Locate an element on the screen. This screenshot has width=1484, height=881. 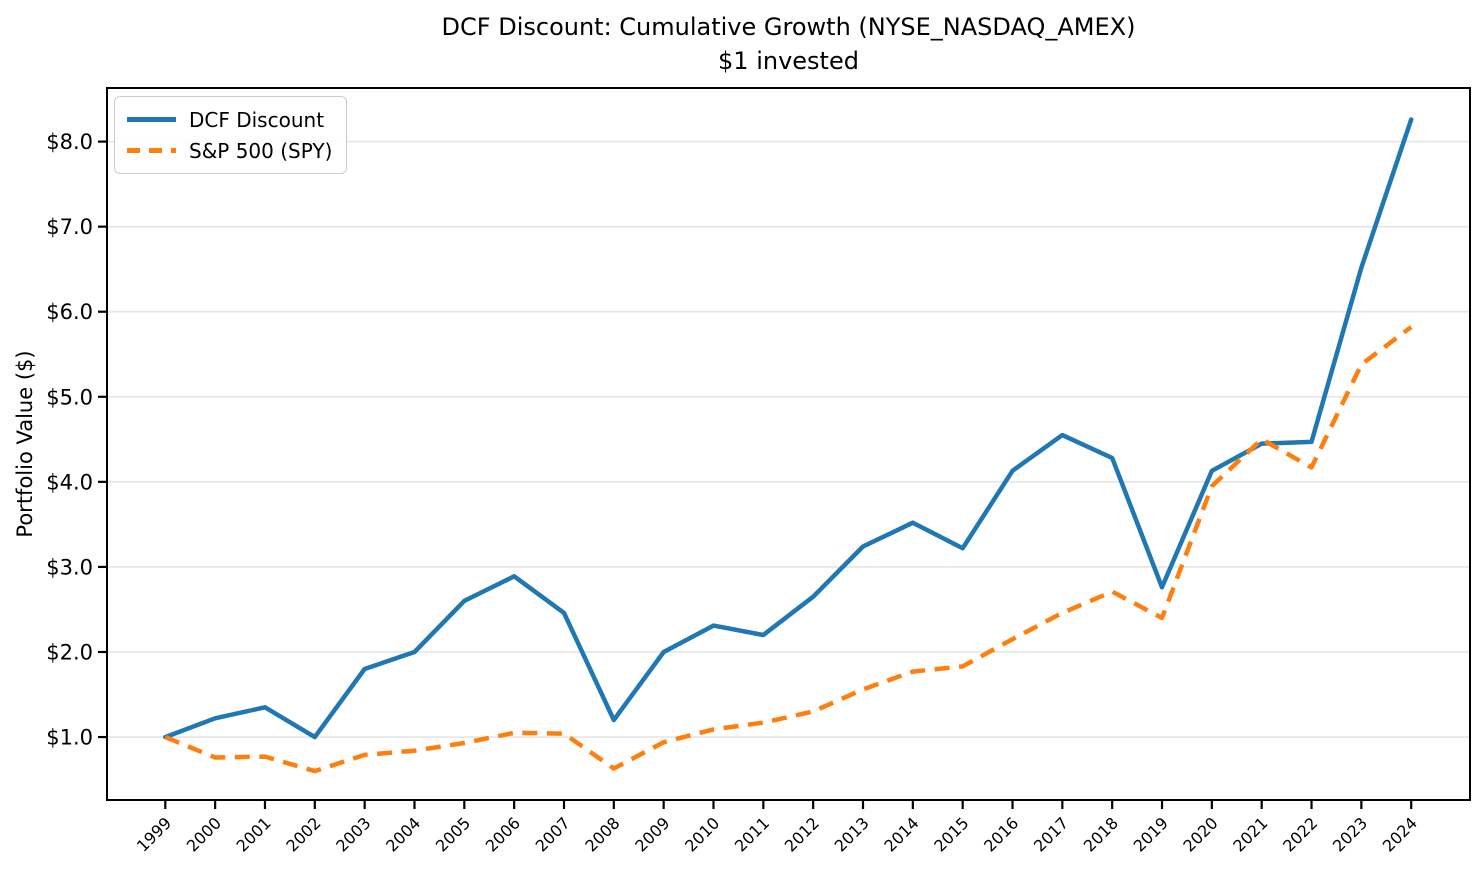
legend-label-spy: S&P 500 (SPY) is located at coordinates (261, 150).